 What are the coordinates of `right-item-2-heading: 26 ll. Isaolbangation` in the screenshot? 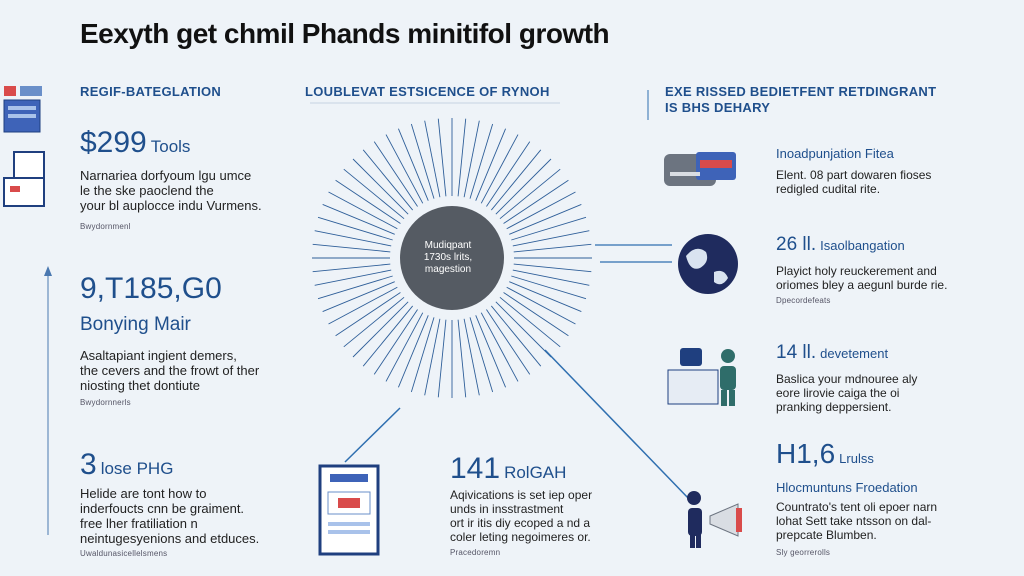 It's located at (840, 245).